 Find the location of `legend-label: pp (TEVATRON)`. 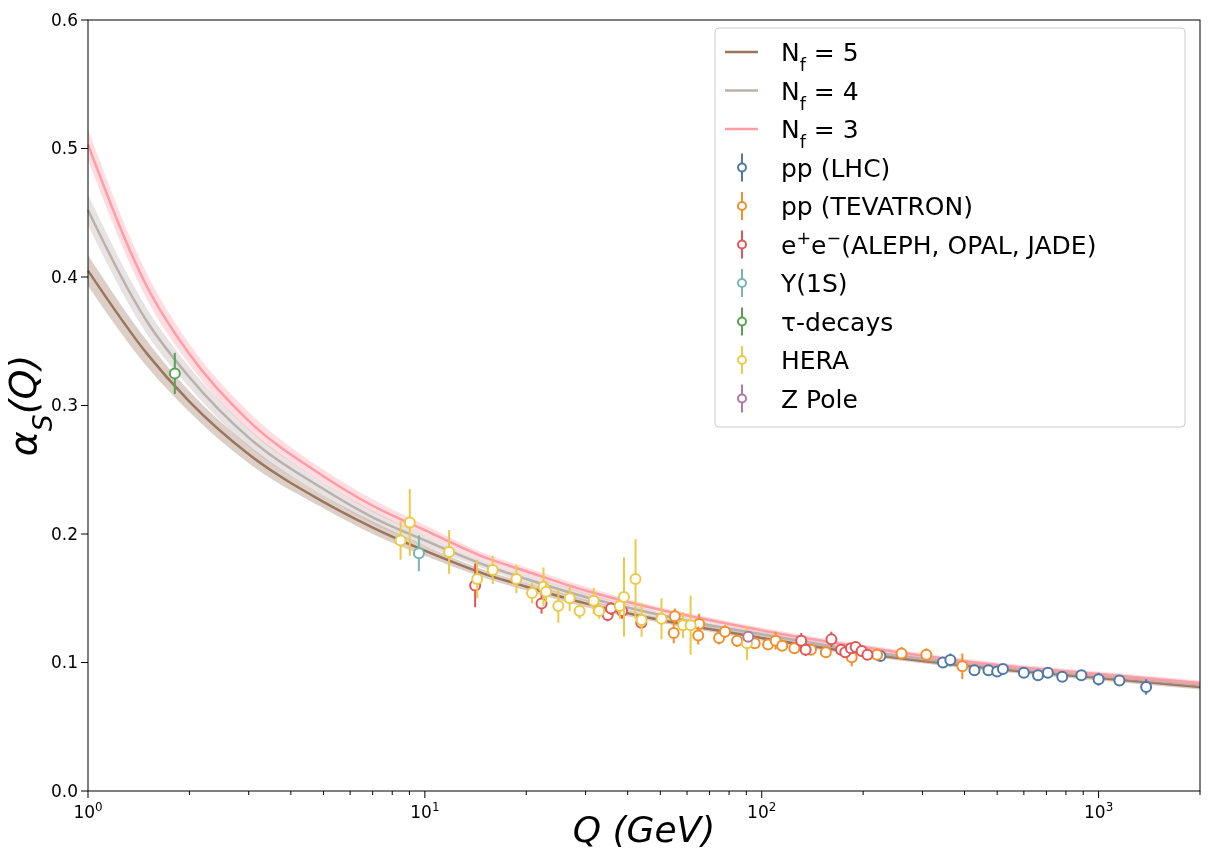

legend-label: pp (TEVATRON) is located at coordinates (877, 206).